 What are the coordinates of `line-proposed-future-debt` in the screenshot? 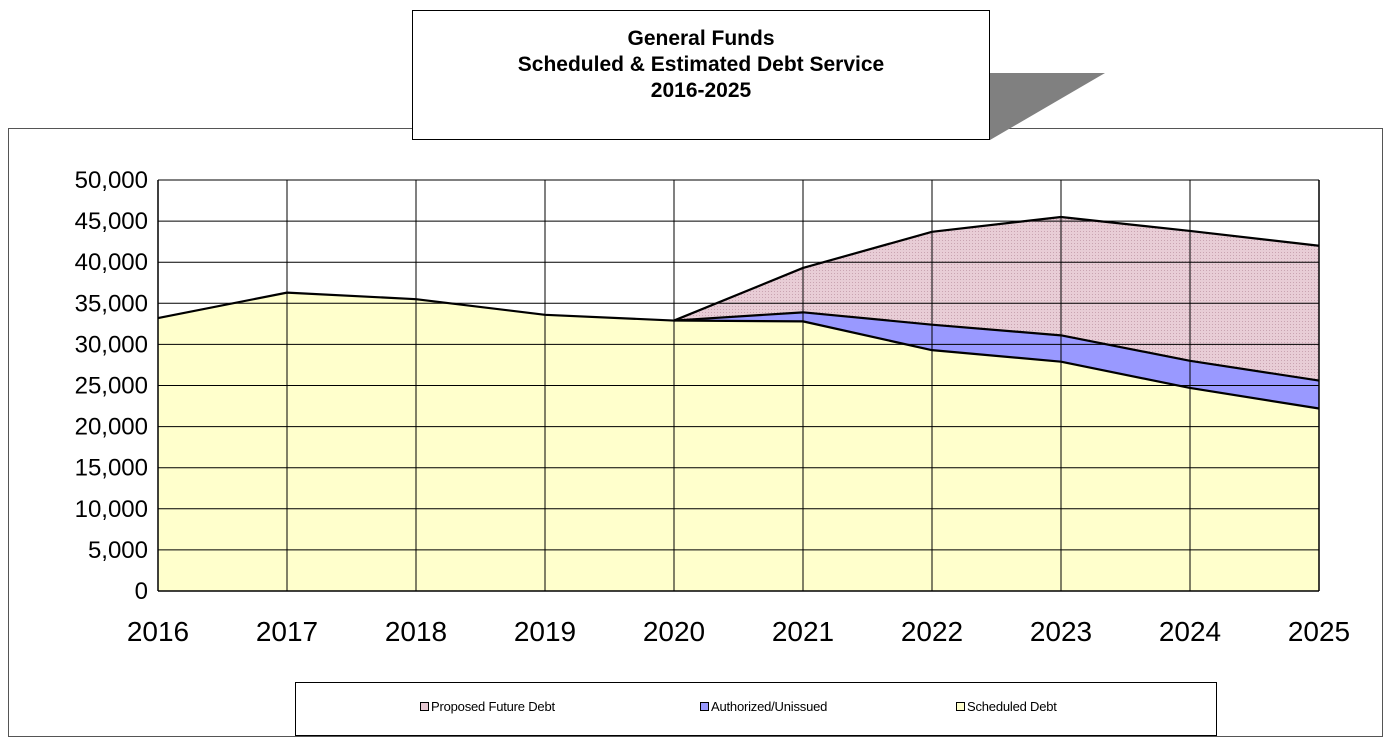 It's located at (996, 268).